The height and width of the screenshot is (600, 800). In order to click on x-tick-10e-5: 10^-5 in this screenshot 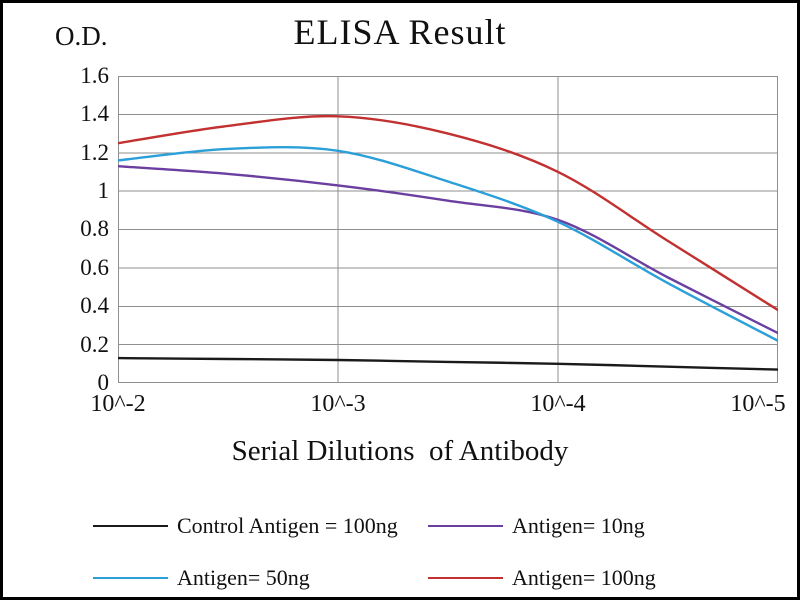, I will do `click(758, 404)`.